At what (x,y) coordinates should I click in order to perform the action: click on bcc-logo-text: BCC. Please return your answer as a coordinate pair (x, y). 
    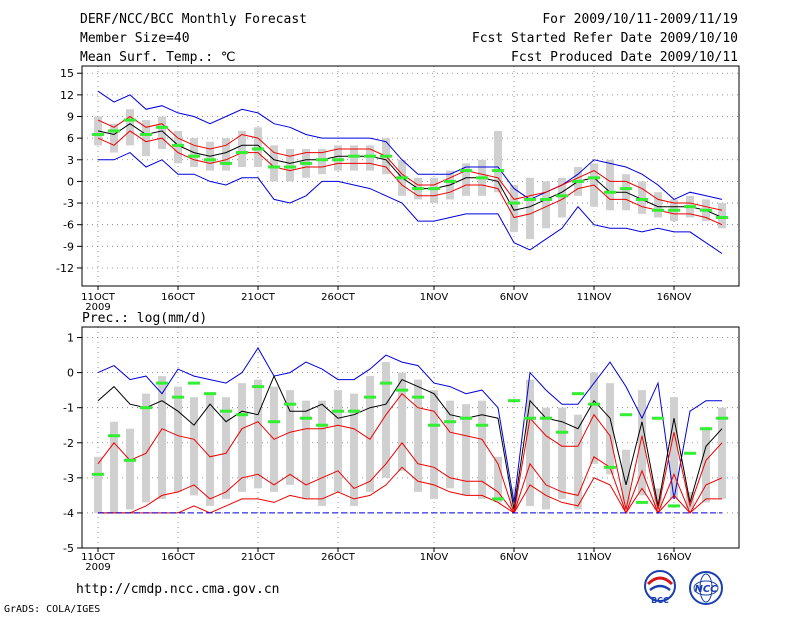
    Looking at the image, I should click on (660, 600).